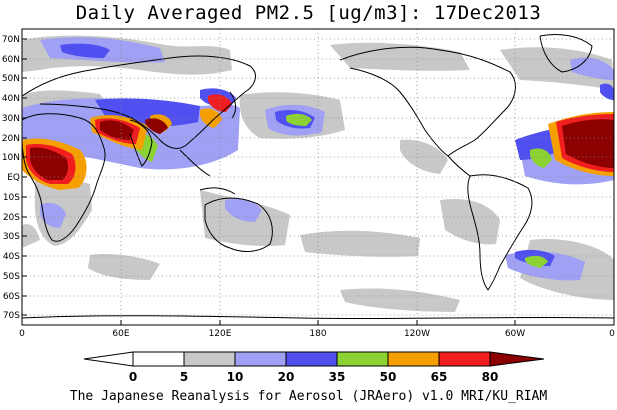 The height and width of the screenshot is (410, 617). I want to click on colorbar-labels: 0 5 10 20 35 50 65 80, so click(314, 377).